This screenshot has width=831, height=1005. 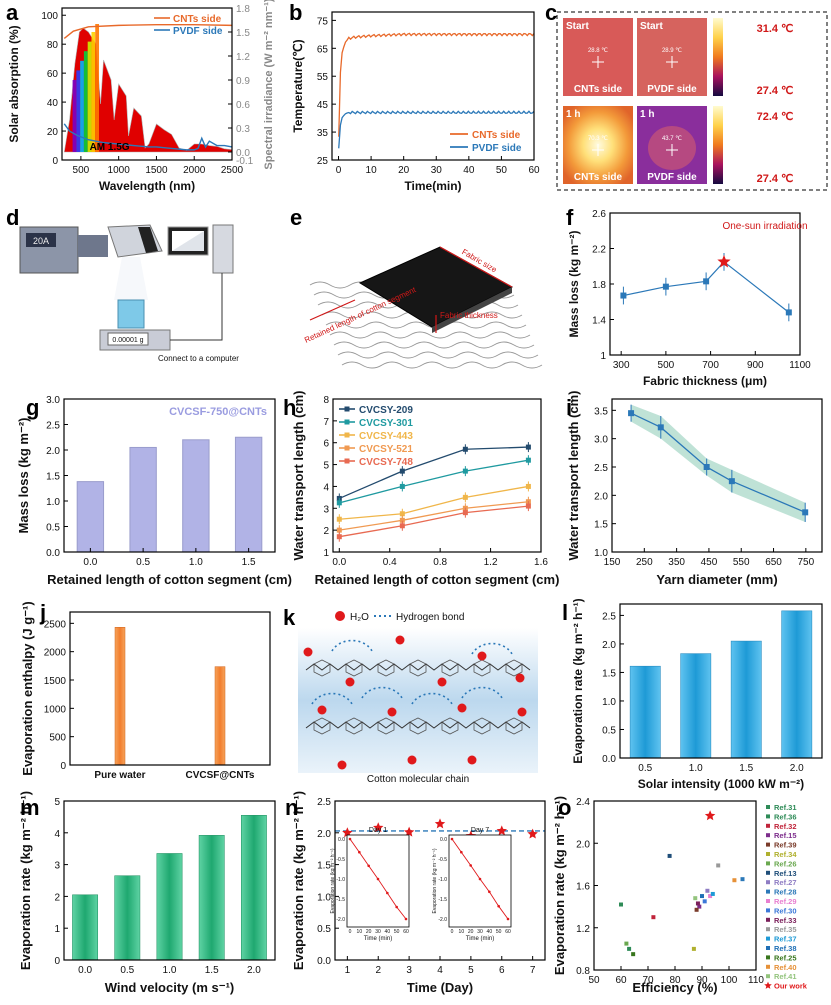 I want to click on legend-label: Ref.40, so click(x=785, y=967).